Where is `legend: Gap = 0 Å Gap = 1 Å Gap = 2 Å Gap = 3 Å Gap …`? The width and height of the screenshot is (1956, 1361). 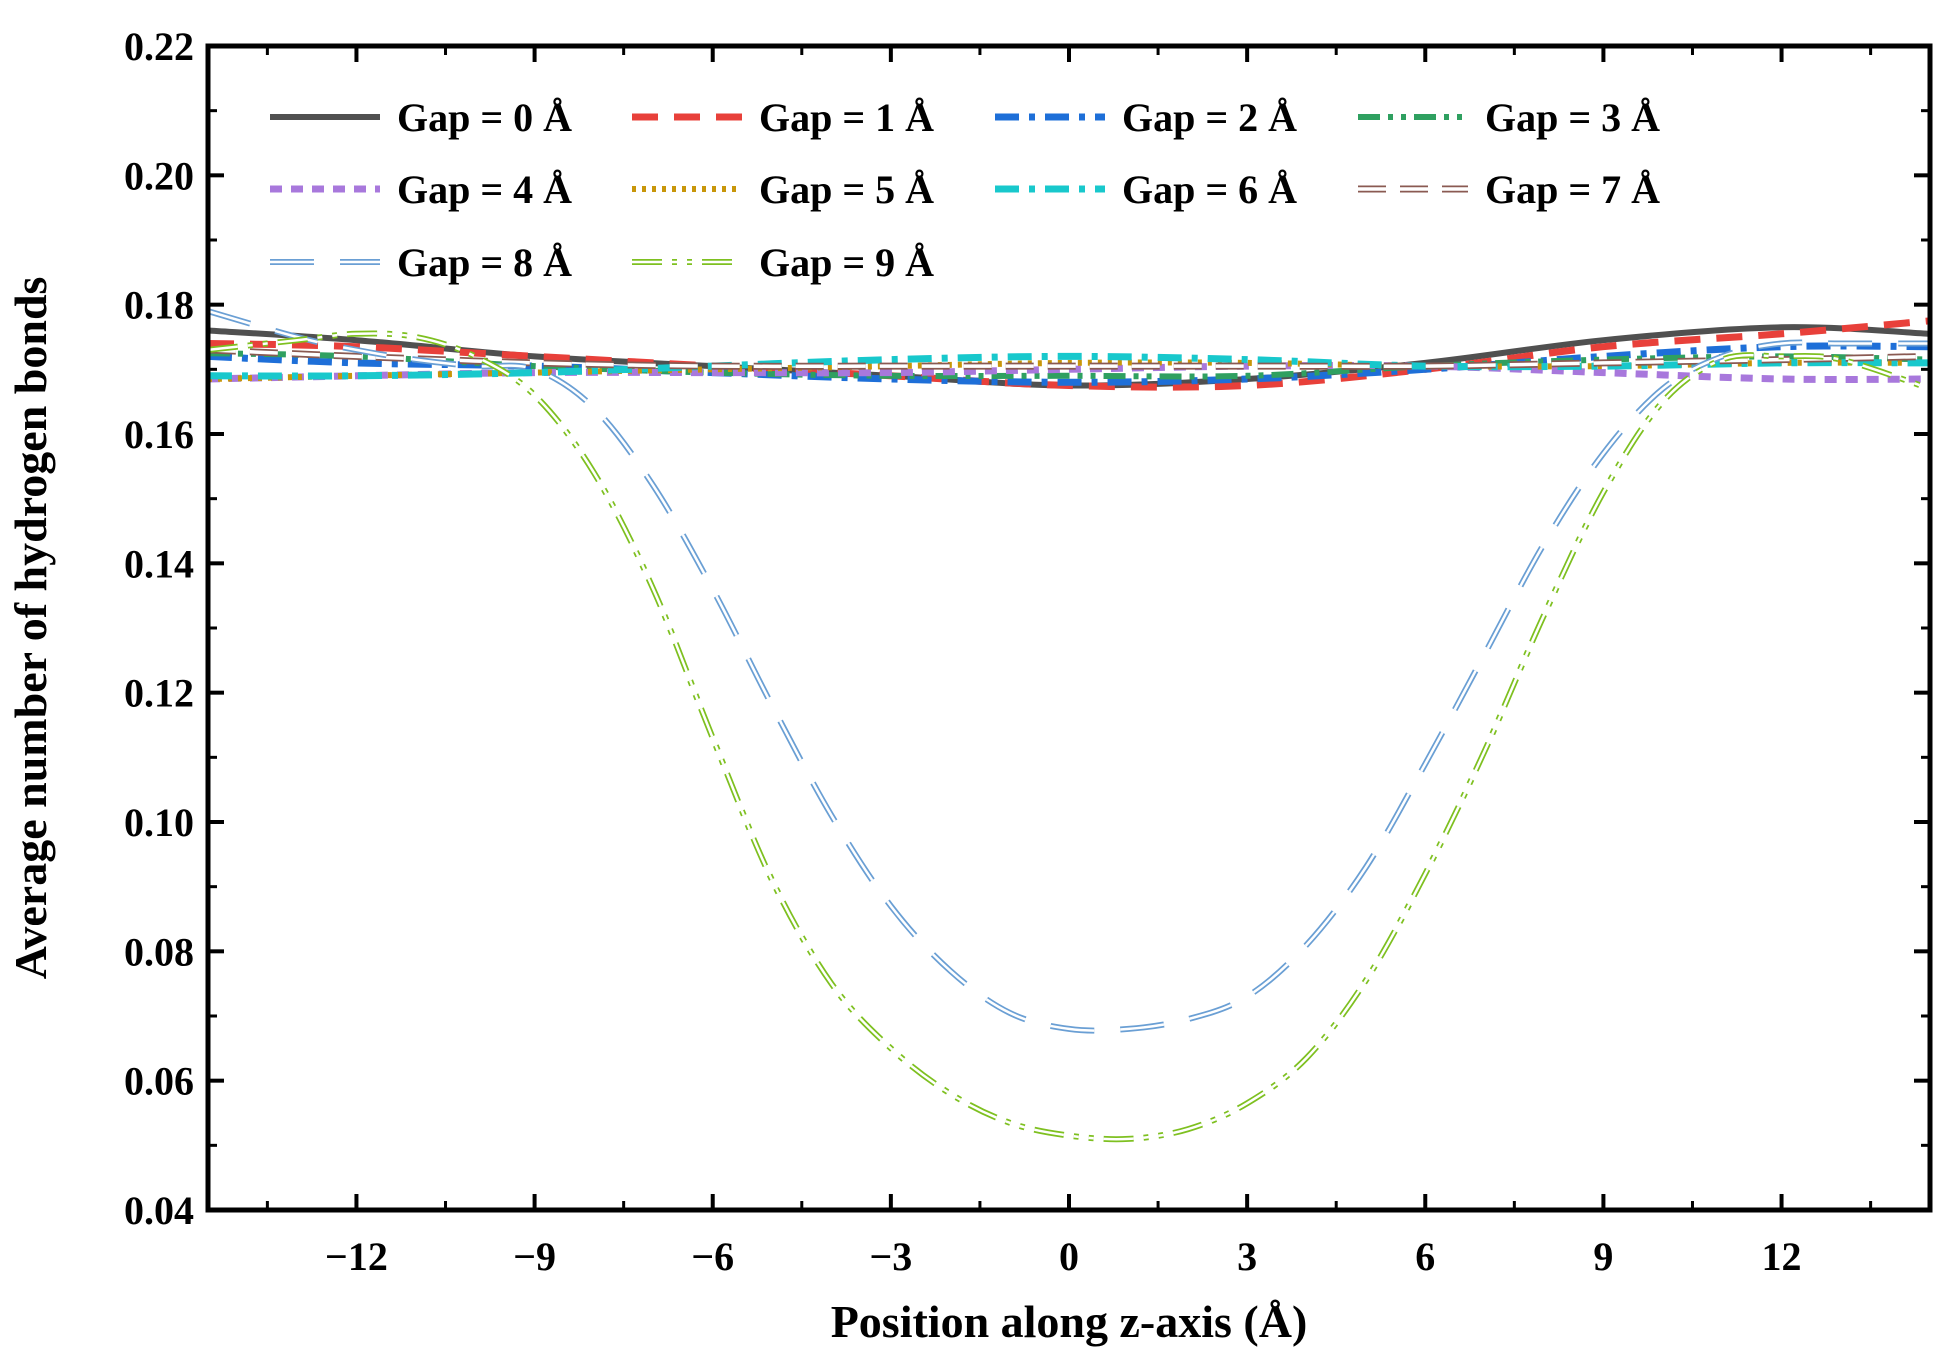
legend: Gap = 0 Å Gap = 1 Å Gap = 2 Å Gap = 3 Å Gap … is located at coordinates (965, 190).